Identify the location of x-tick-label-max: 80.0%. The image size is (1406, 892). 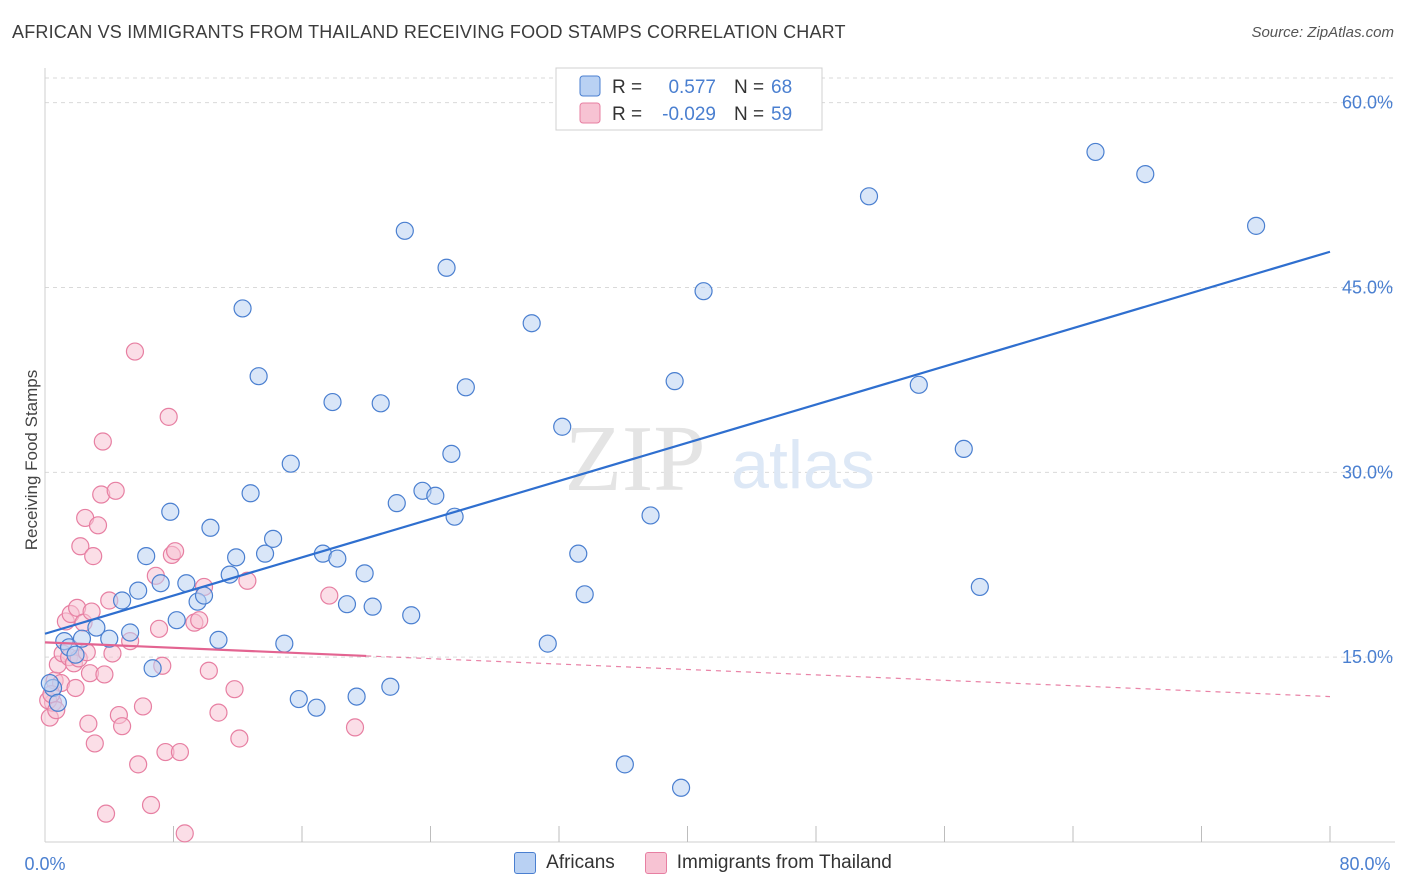
(1364, 864).